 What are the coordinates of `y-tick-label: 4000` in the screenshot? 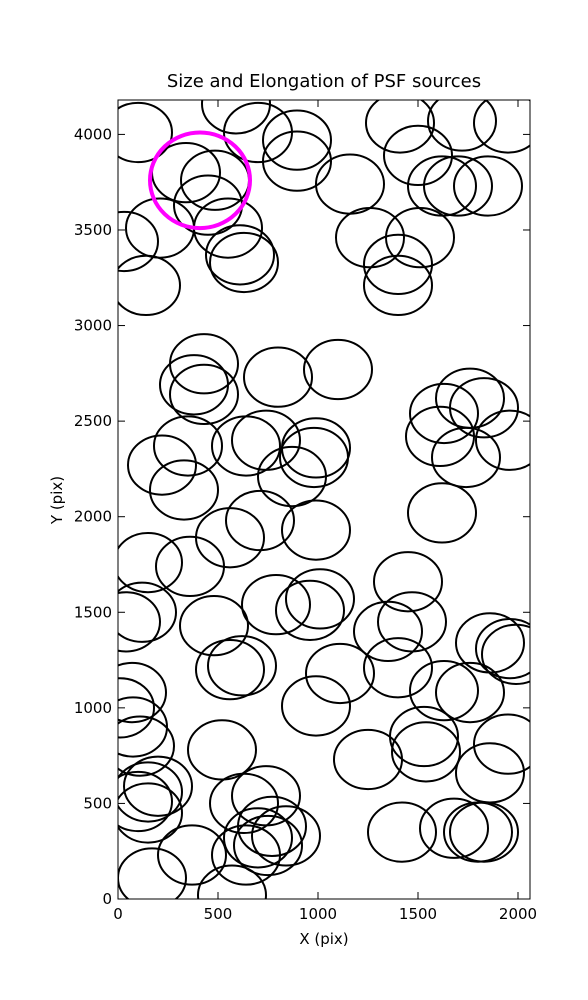 It's located at (93, 134).